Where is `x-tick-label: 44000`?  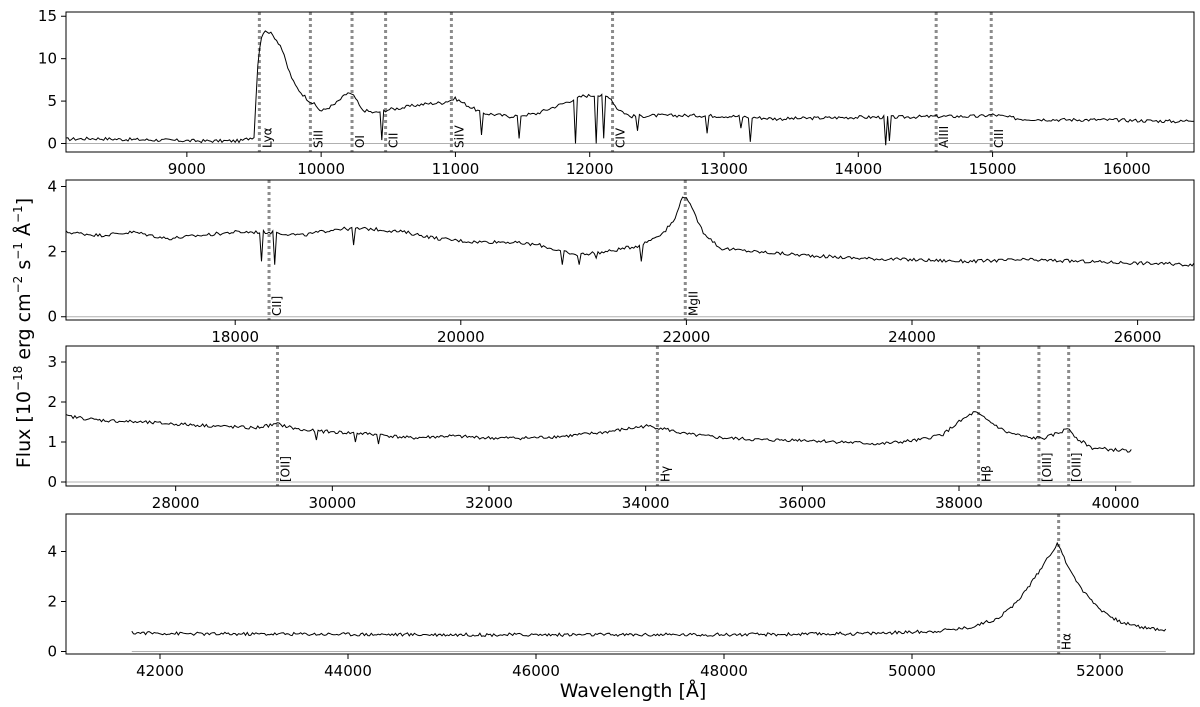 x-tick-label: 44000 is located at coordinates (348, 671).